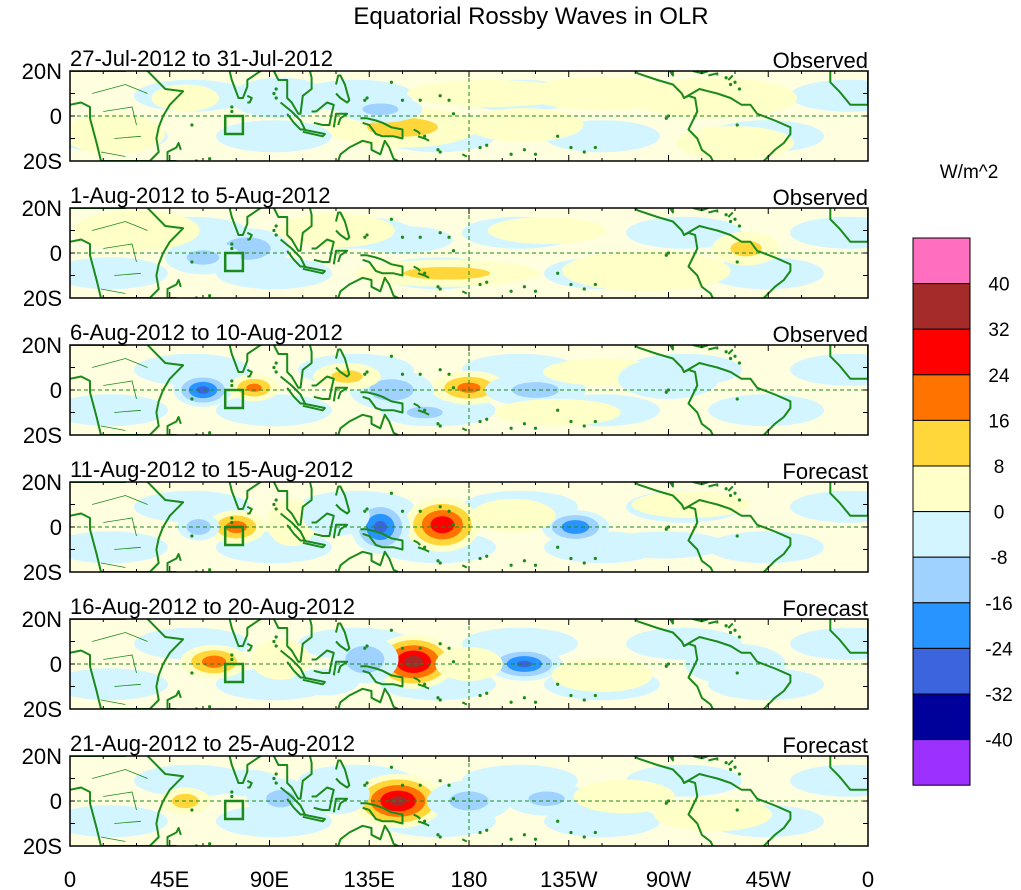 This screenshot has height=890, width=1021. I want to click on longitude-axis: 0 45E 90E 135E 180 135W 90W 45W 0, so click(469, 878).